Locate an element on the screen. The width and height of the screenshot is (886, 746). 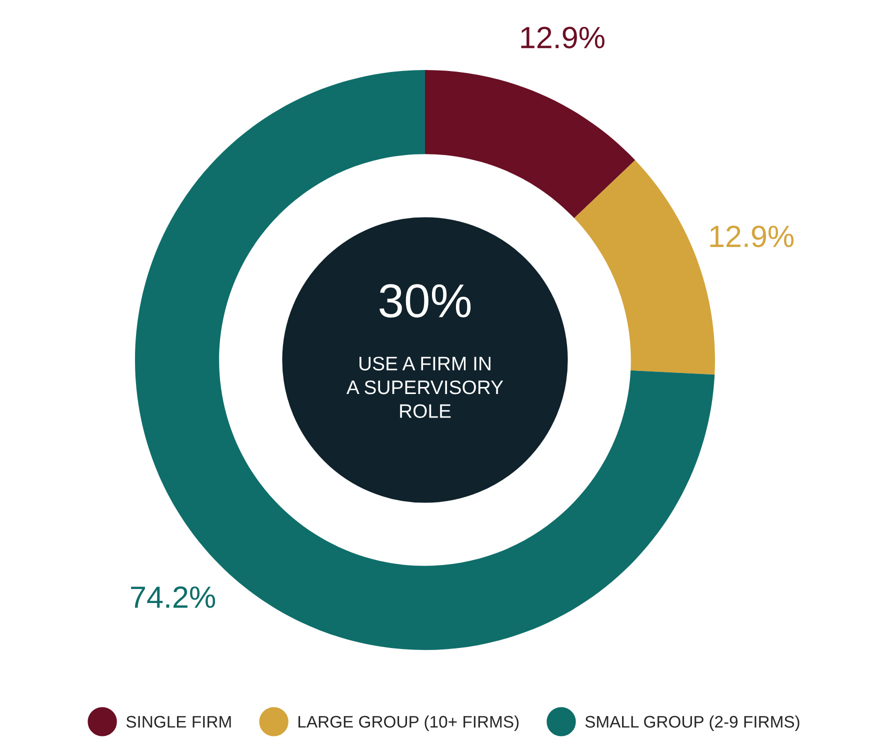
legend-label: LARGE GROUP (10+ FIRMS) is located at coordinates (408, 723).